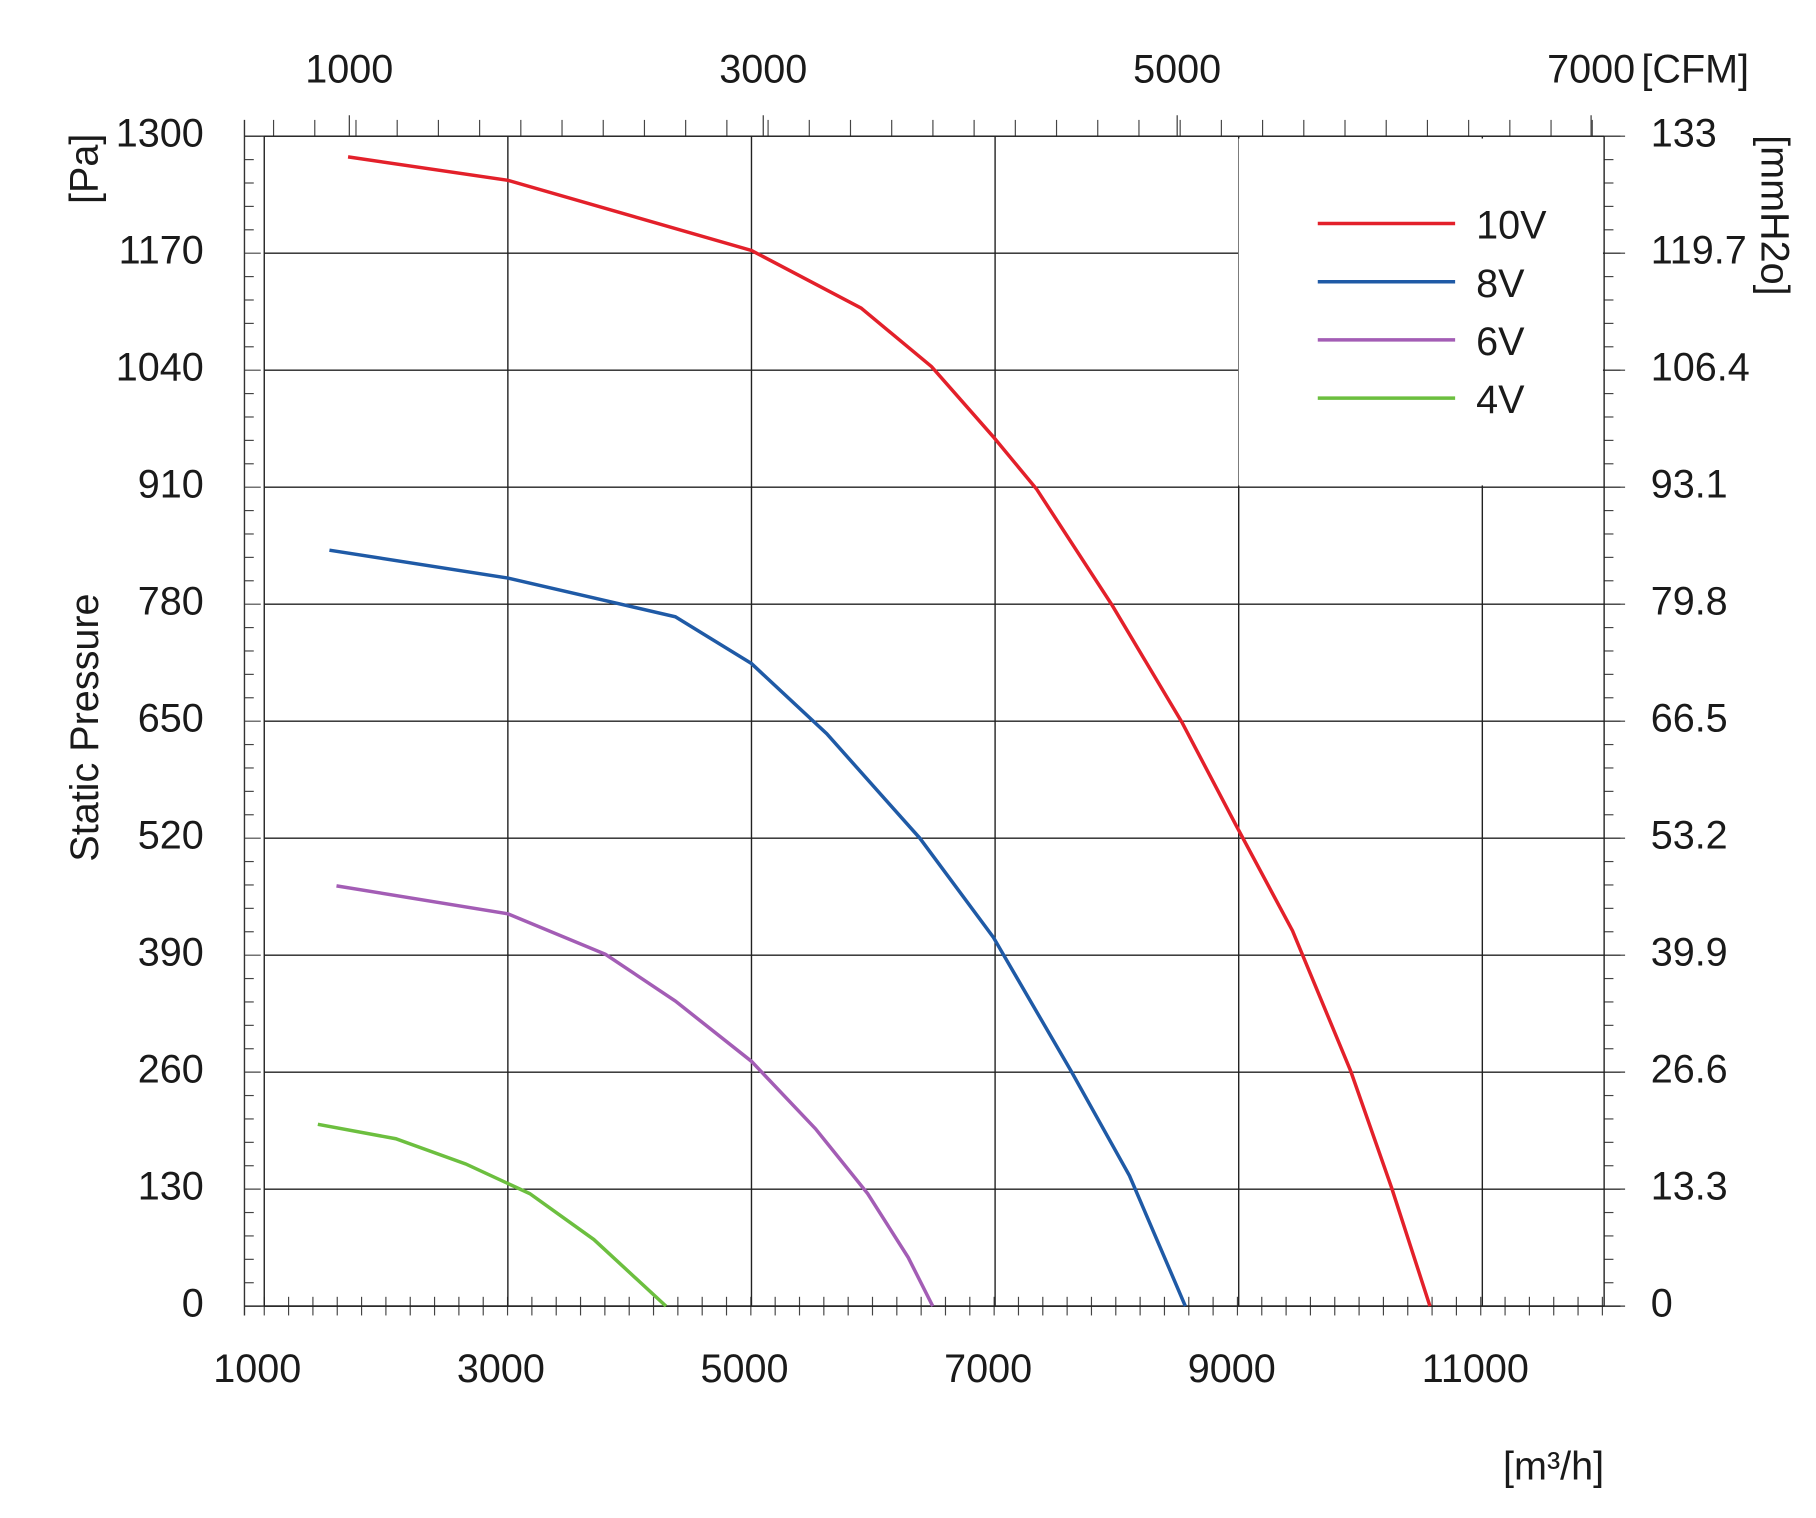  What do you see at coordinates (161, 251) in the screenshot?
I see `y-tick-label: 1170` at bounding box center [161, 251].